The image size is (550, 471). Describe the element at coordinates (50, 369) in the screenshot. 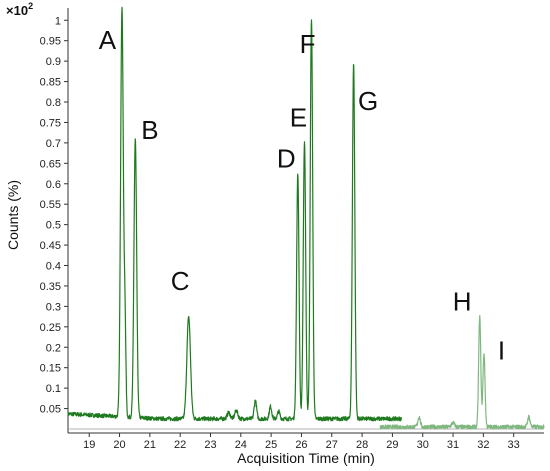

I see `y-tick-label: 0.15` at that location.